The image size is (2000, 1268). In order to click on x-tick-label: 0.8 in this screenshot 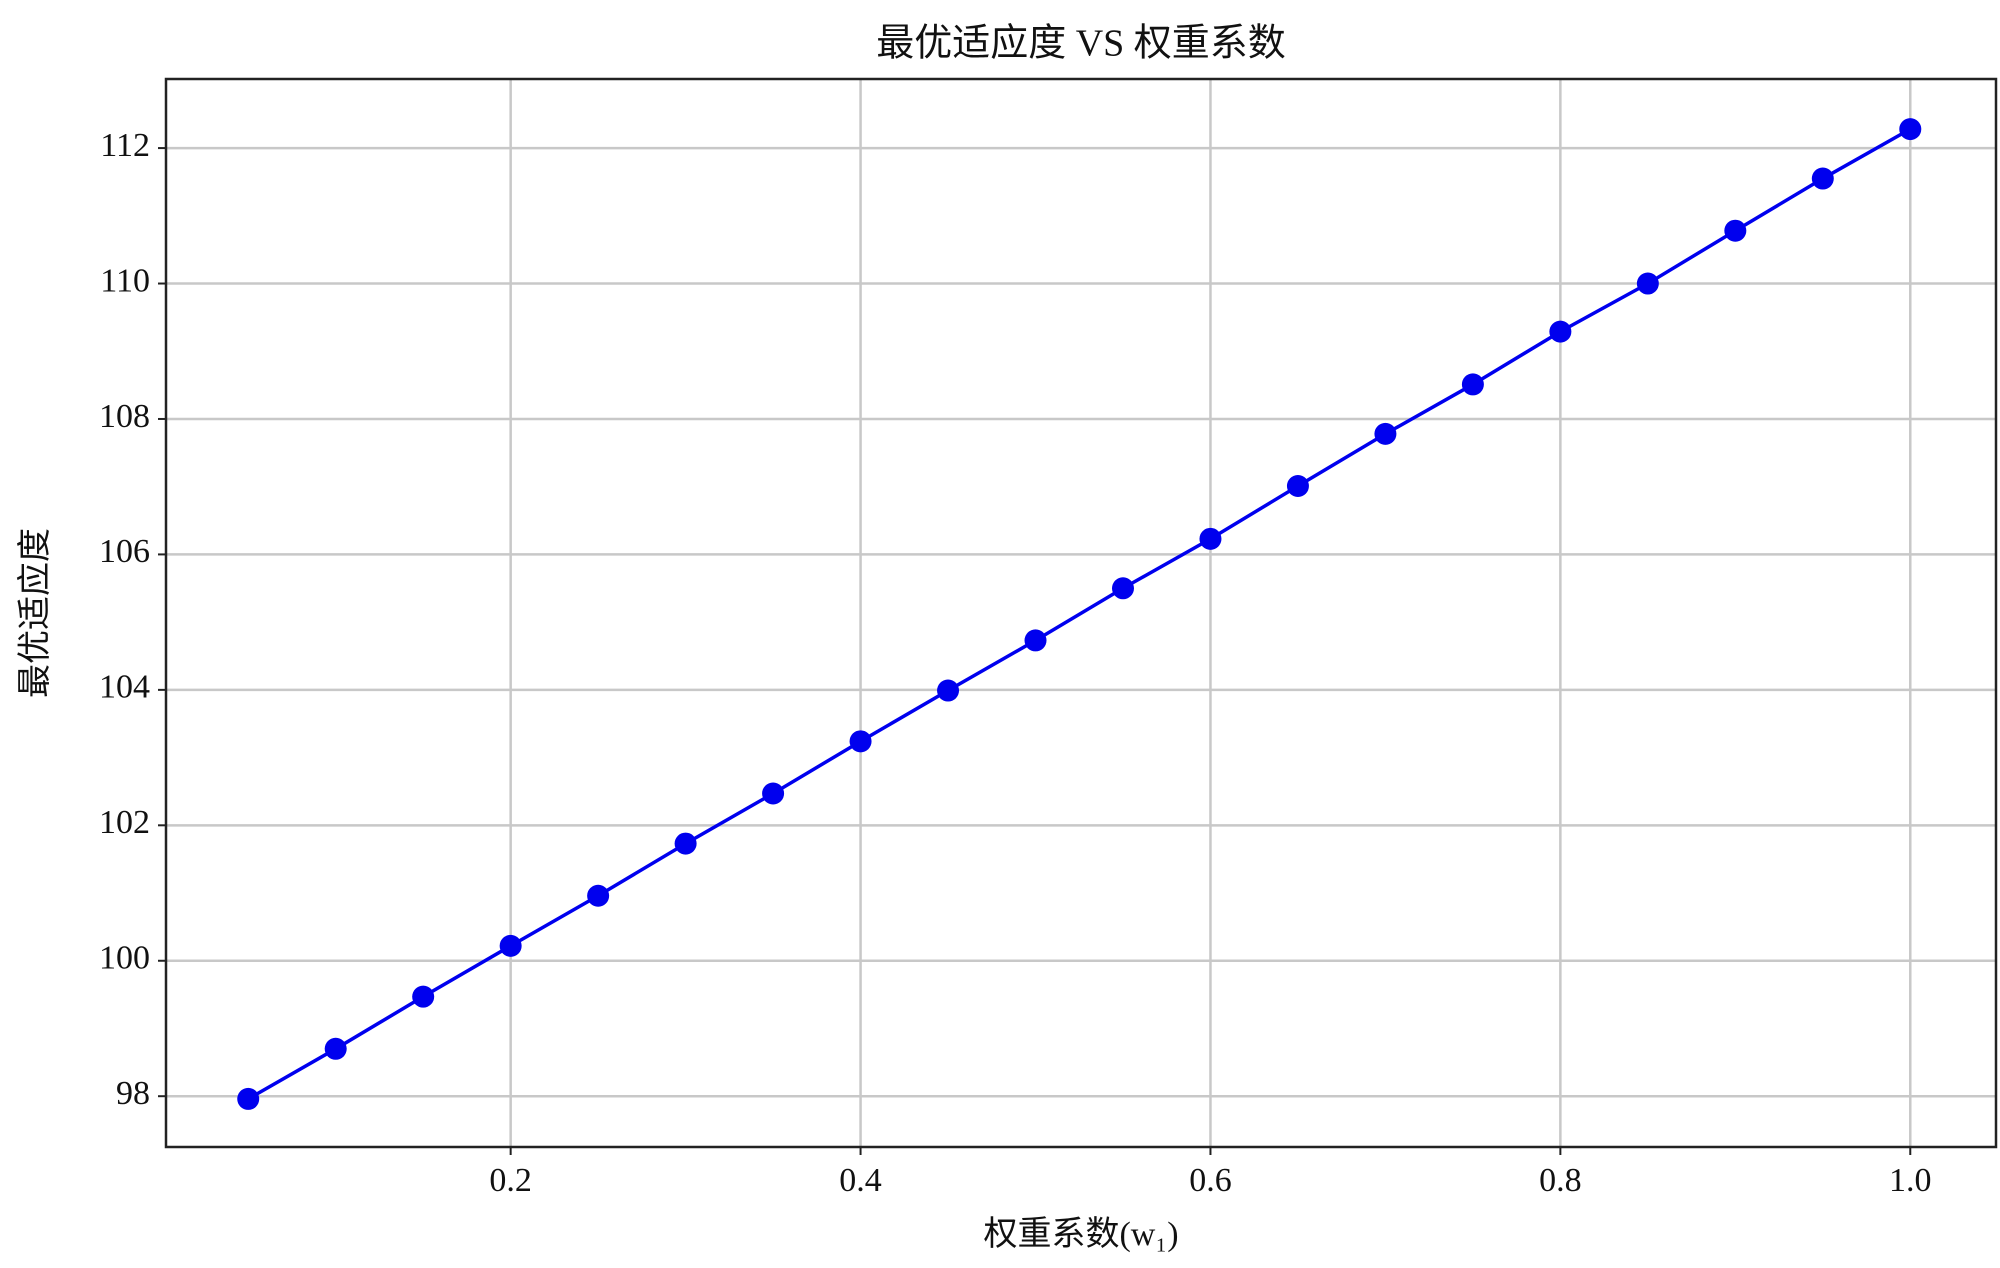, I will do `click(1560, 1180)`.